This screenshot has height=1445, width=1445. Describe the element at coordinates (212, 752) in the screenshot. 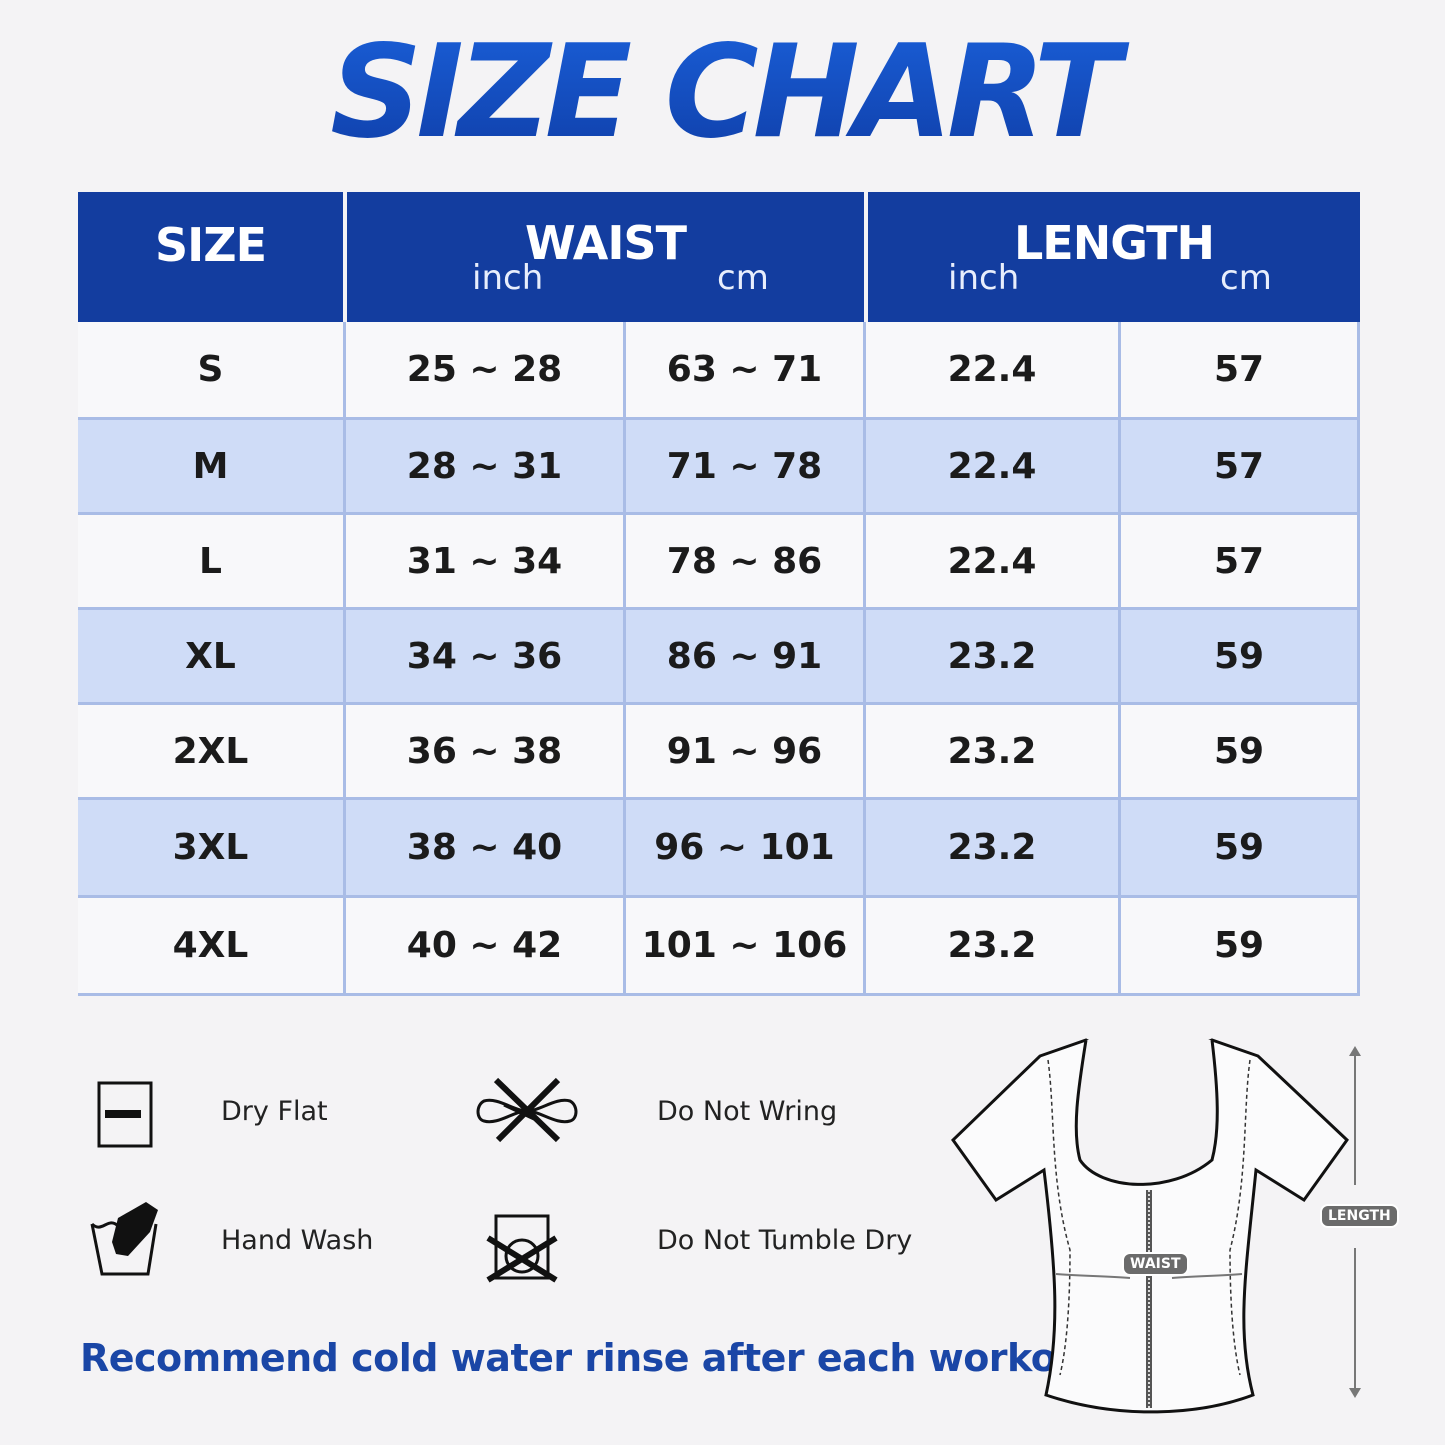

I see `size-cell: 2XL` at that location.